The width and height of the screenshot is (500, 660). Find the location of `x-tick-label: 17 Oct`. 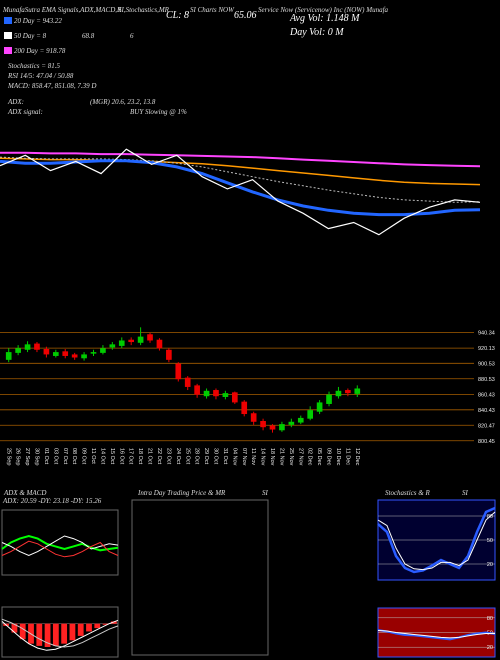

x-tick-label: 17 Oct is located at coordinates (131, 456).